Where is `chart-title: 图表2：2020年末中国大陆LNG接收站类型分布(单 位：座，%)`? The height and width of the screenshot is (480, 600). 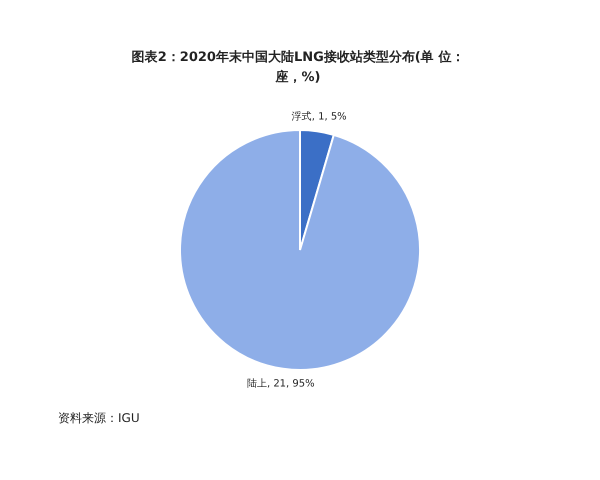
chart-title: 图表2：2020年末中国大陆LNG接收站类型分布(单 位：座，%) is located at coordinates (298, 67).